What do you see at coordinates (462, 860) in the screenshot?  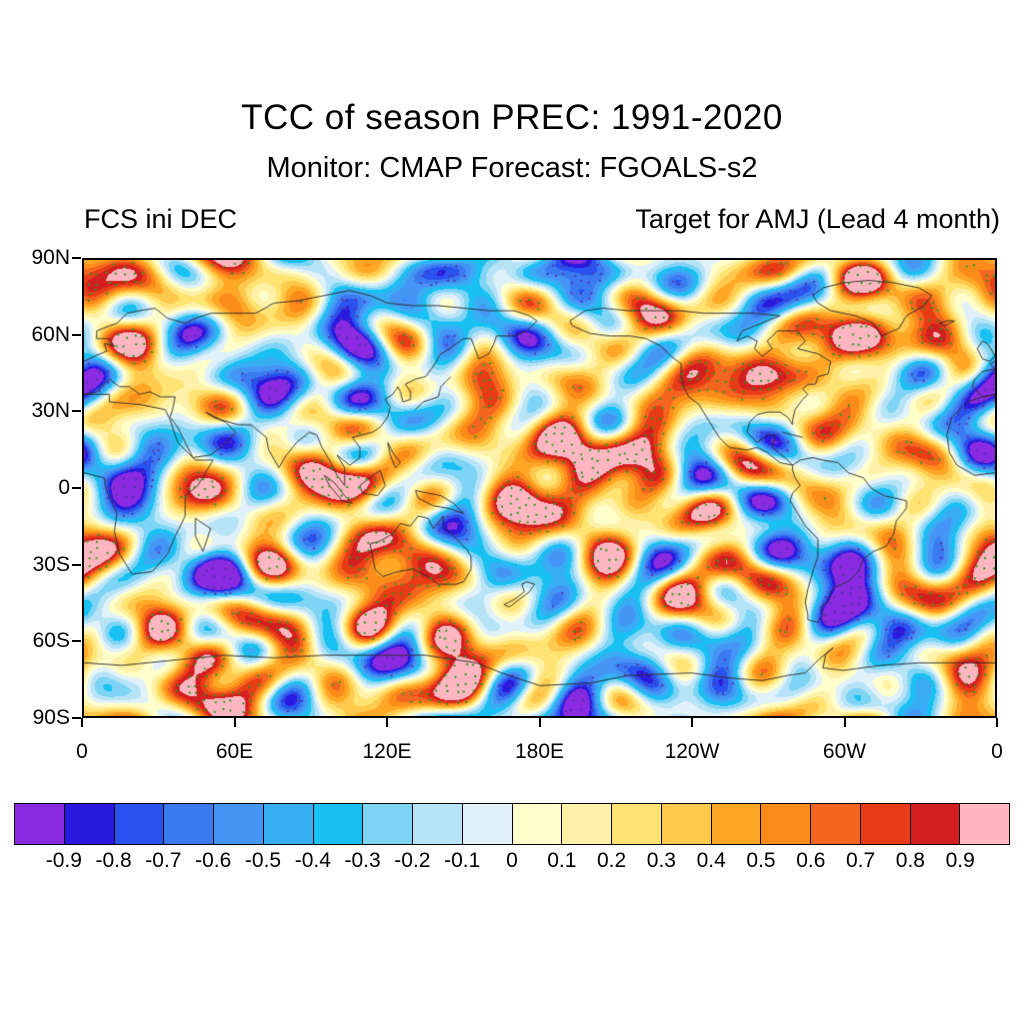 I see `colorbar-tick-label: -0.1` at bounding box center [462, 860].